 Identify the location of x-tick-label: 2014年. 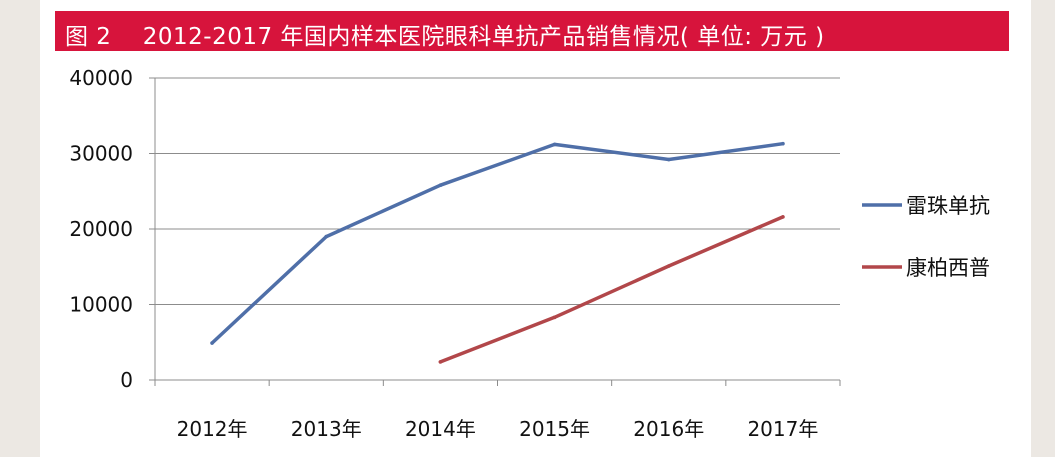
(440, 429).